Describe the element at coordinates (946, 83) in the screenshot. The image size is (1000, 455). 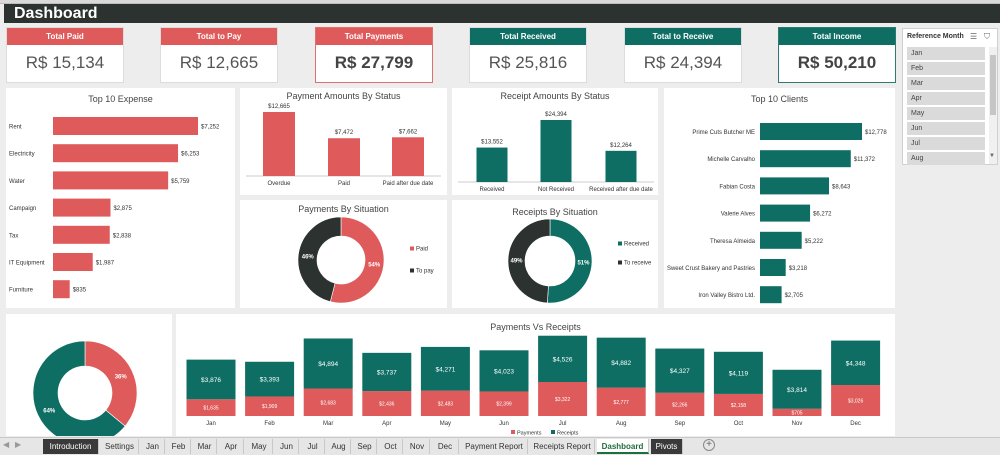
I see `slicer-item-mar: Mar` at that location.